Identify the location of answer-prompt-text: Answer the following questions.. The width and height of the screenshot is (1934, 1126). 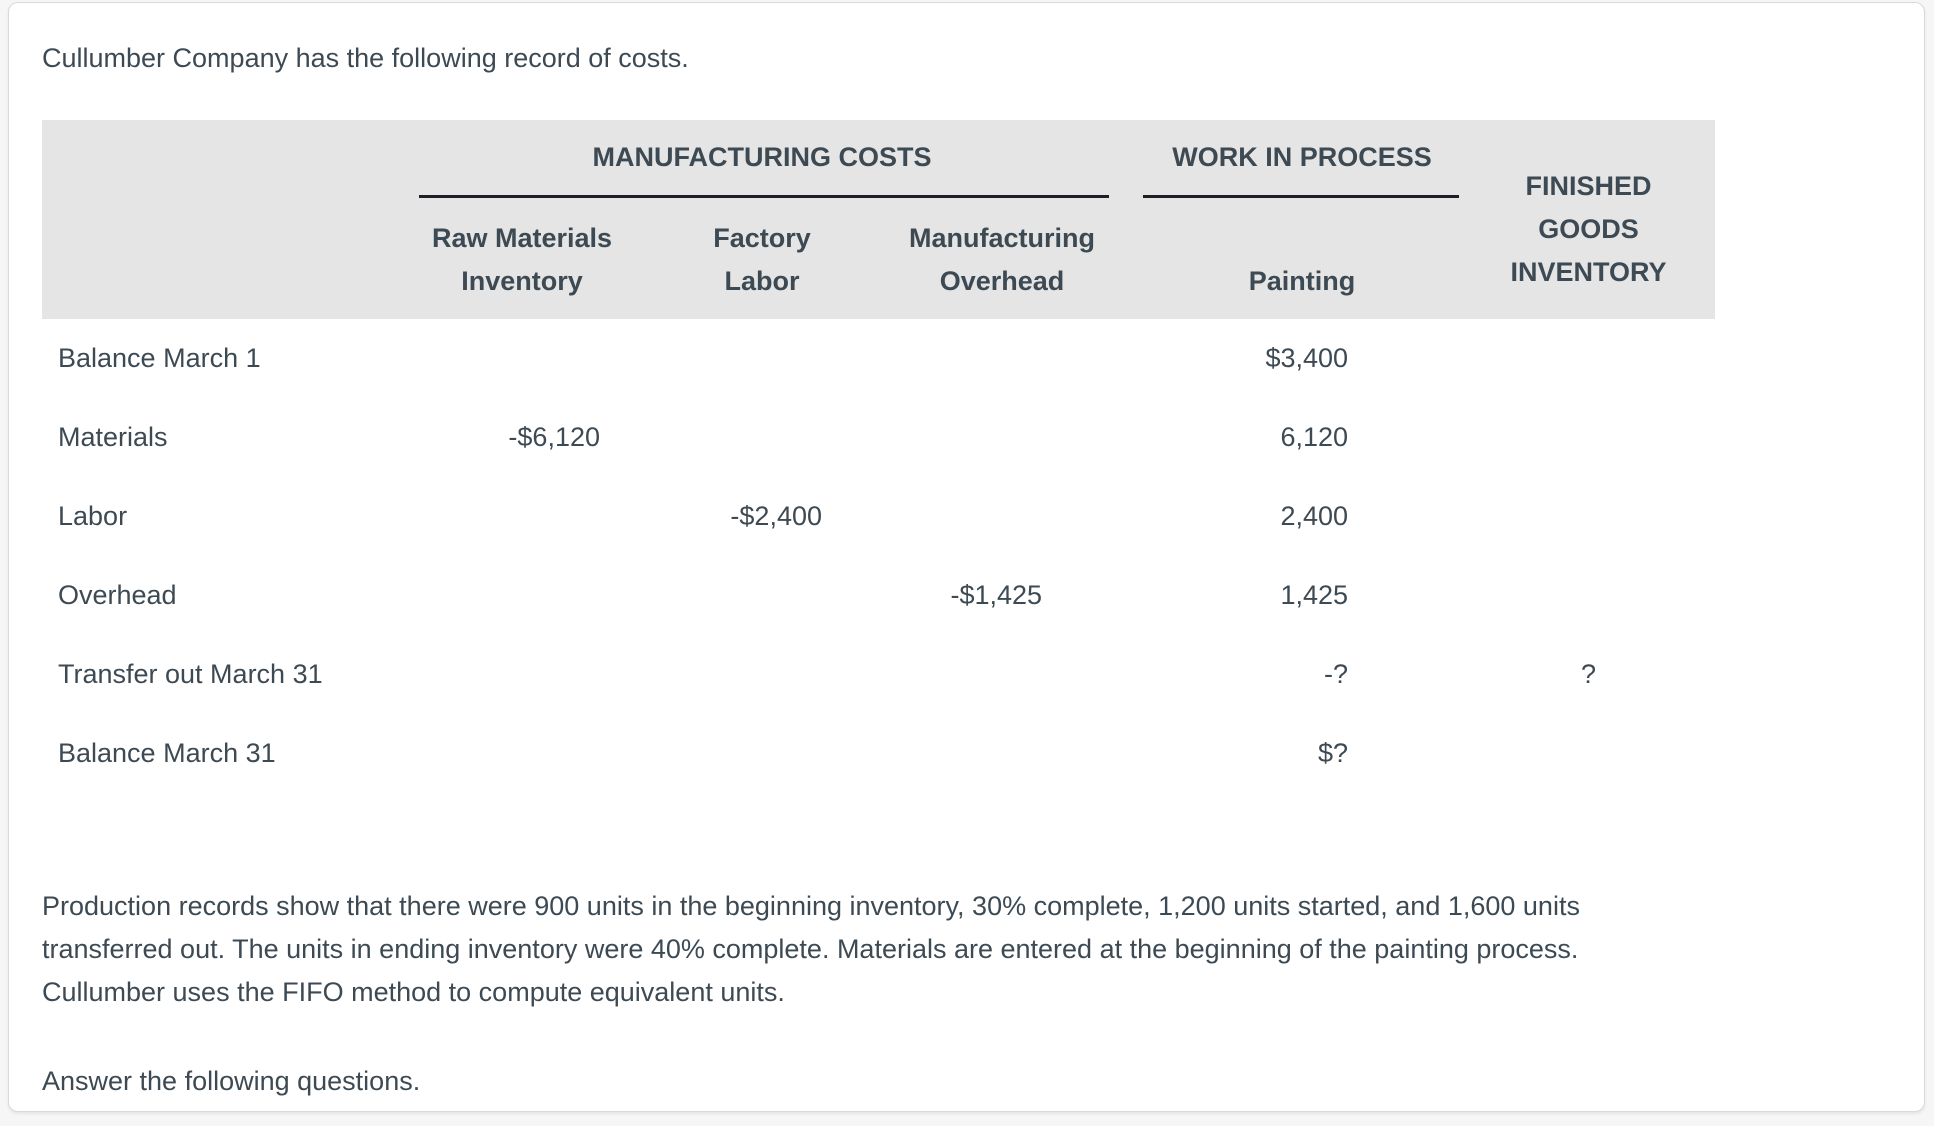
(231, 1081).